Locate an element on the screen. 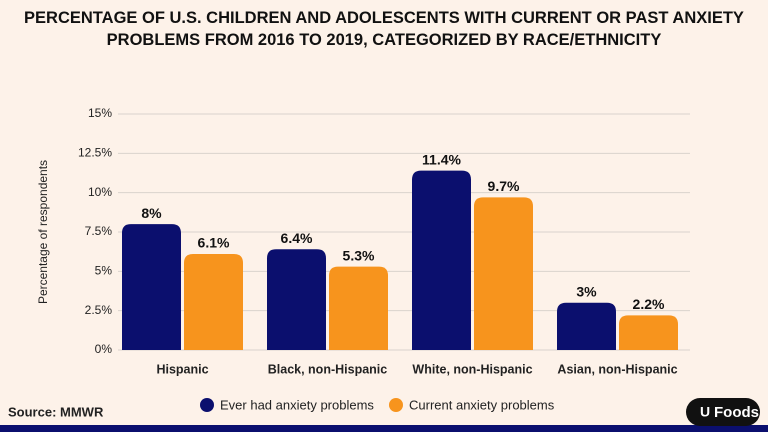 The height and width of the screenshot is (432, 768). y-tick-label: 7.5% is located at coordinates (99, 231).